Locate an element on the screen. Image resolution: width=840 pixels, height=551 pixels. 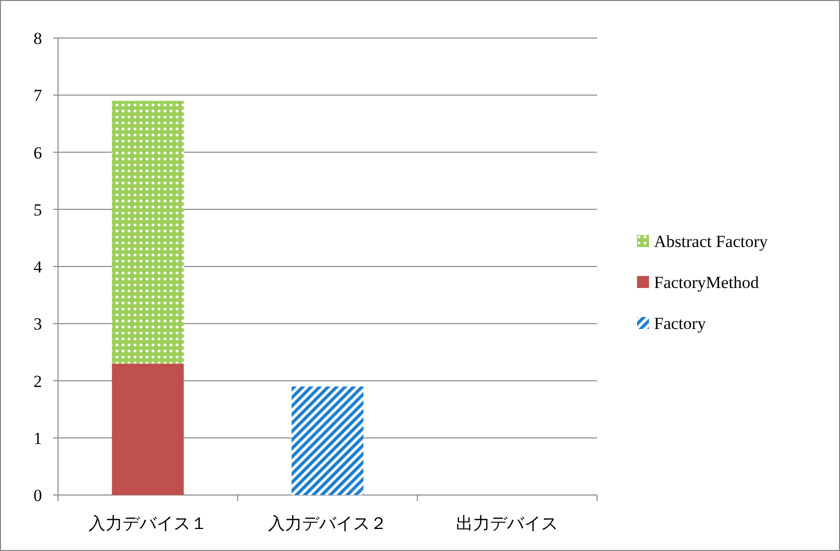
y-tick-label: 1 is located at coordinates (38, 438).